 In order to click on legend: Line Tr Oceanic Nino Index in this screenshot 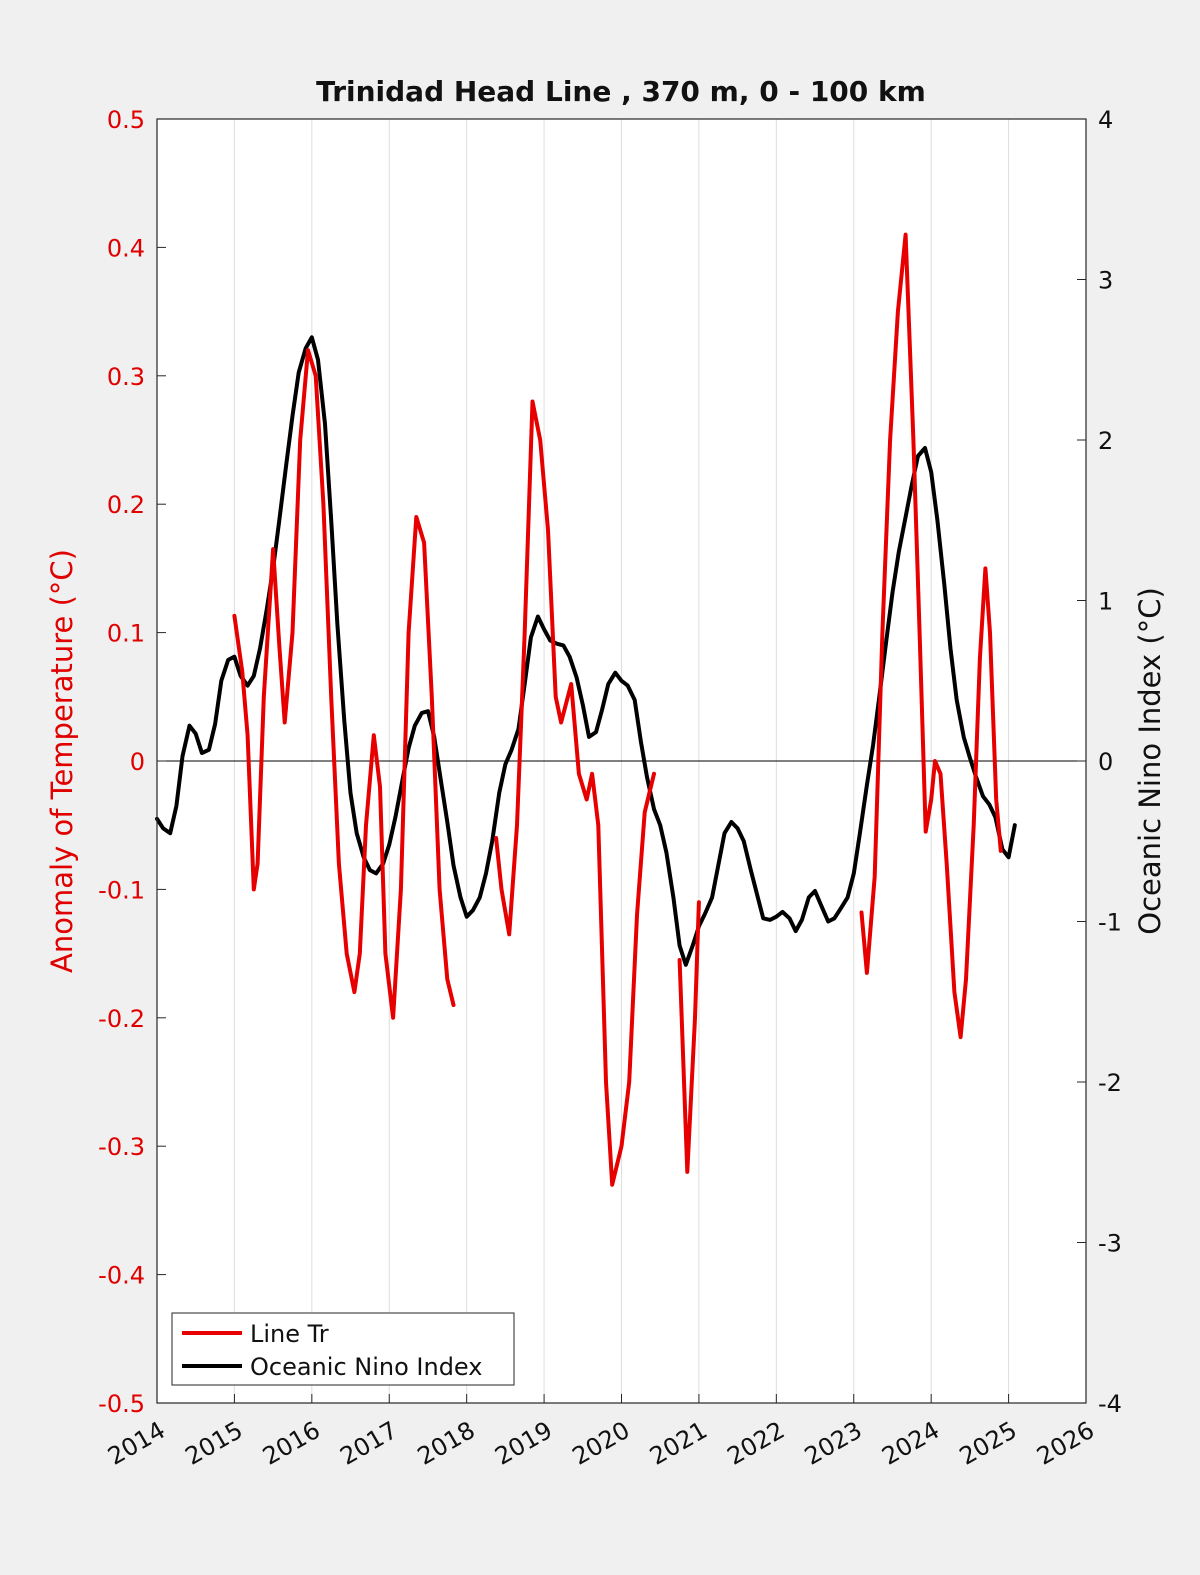, I will do `click(343, 1349)`.